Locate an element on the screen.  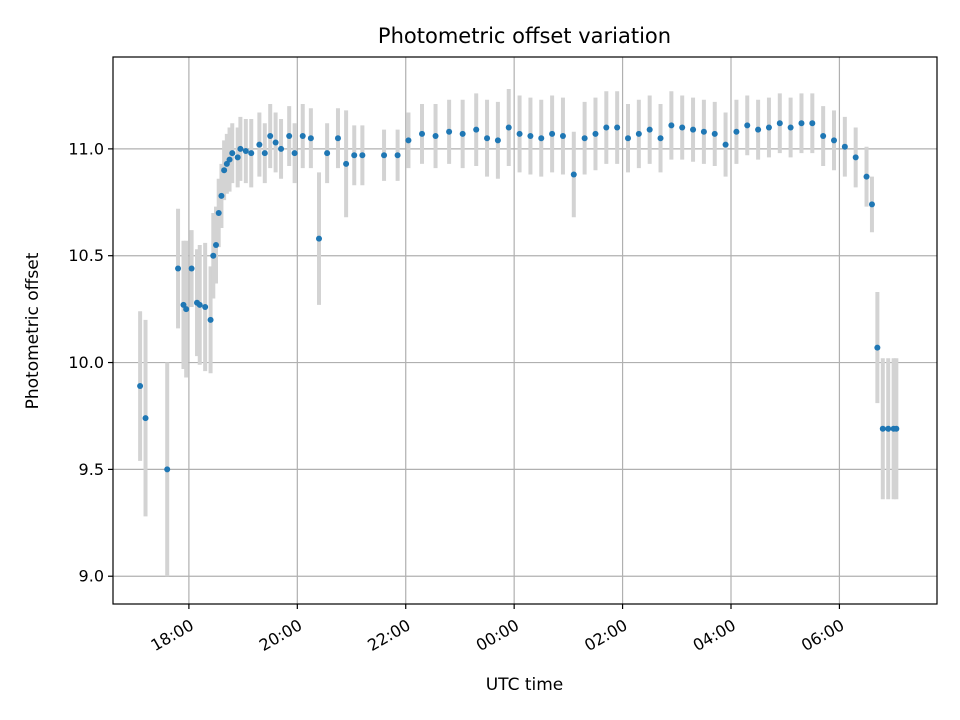
y-tick-label: 11.0 is located at coordinates (86, 148).